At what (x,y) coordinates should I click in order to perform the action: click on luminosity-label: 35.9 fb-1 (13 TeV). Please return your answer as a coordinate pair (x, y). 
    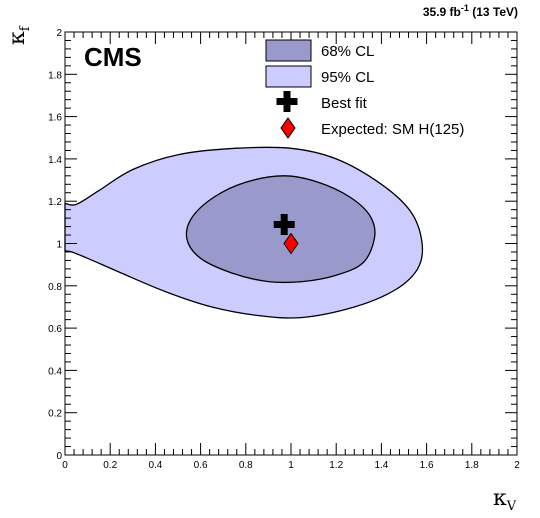
    Looking at the image, I should click on (470, 11).